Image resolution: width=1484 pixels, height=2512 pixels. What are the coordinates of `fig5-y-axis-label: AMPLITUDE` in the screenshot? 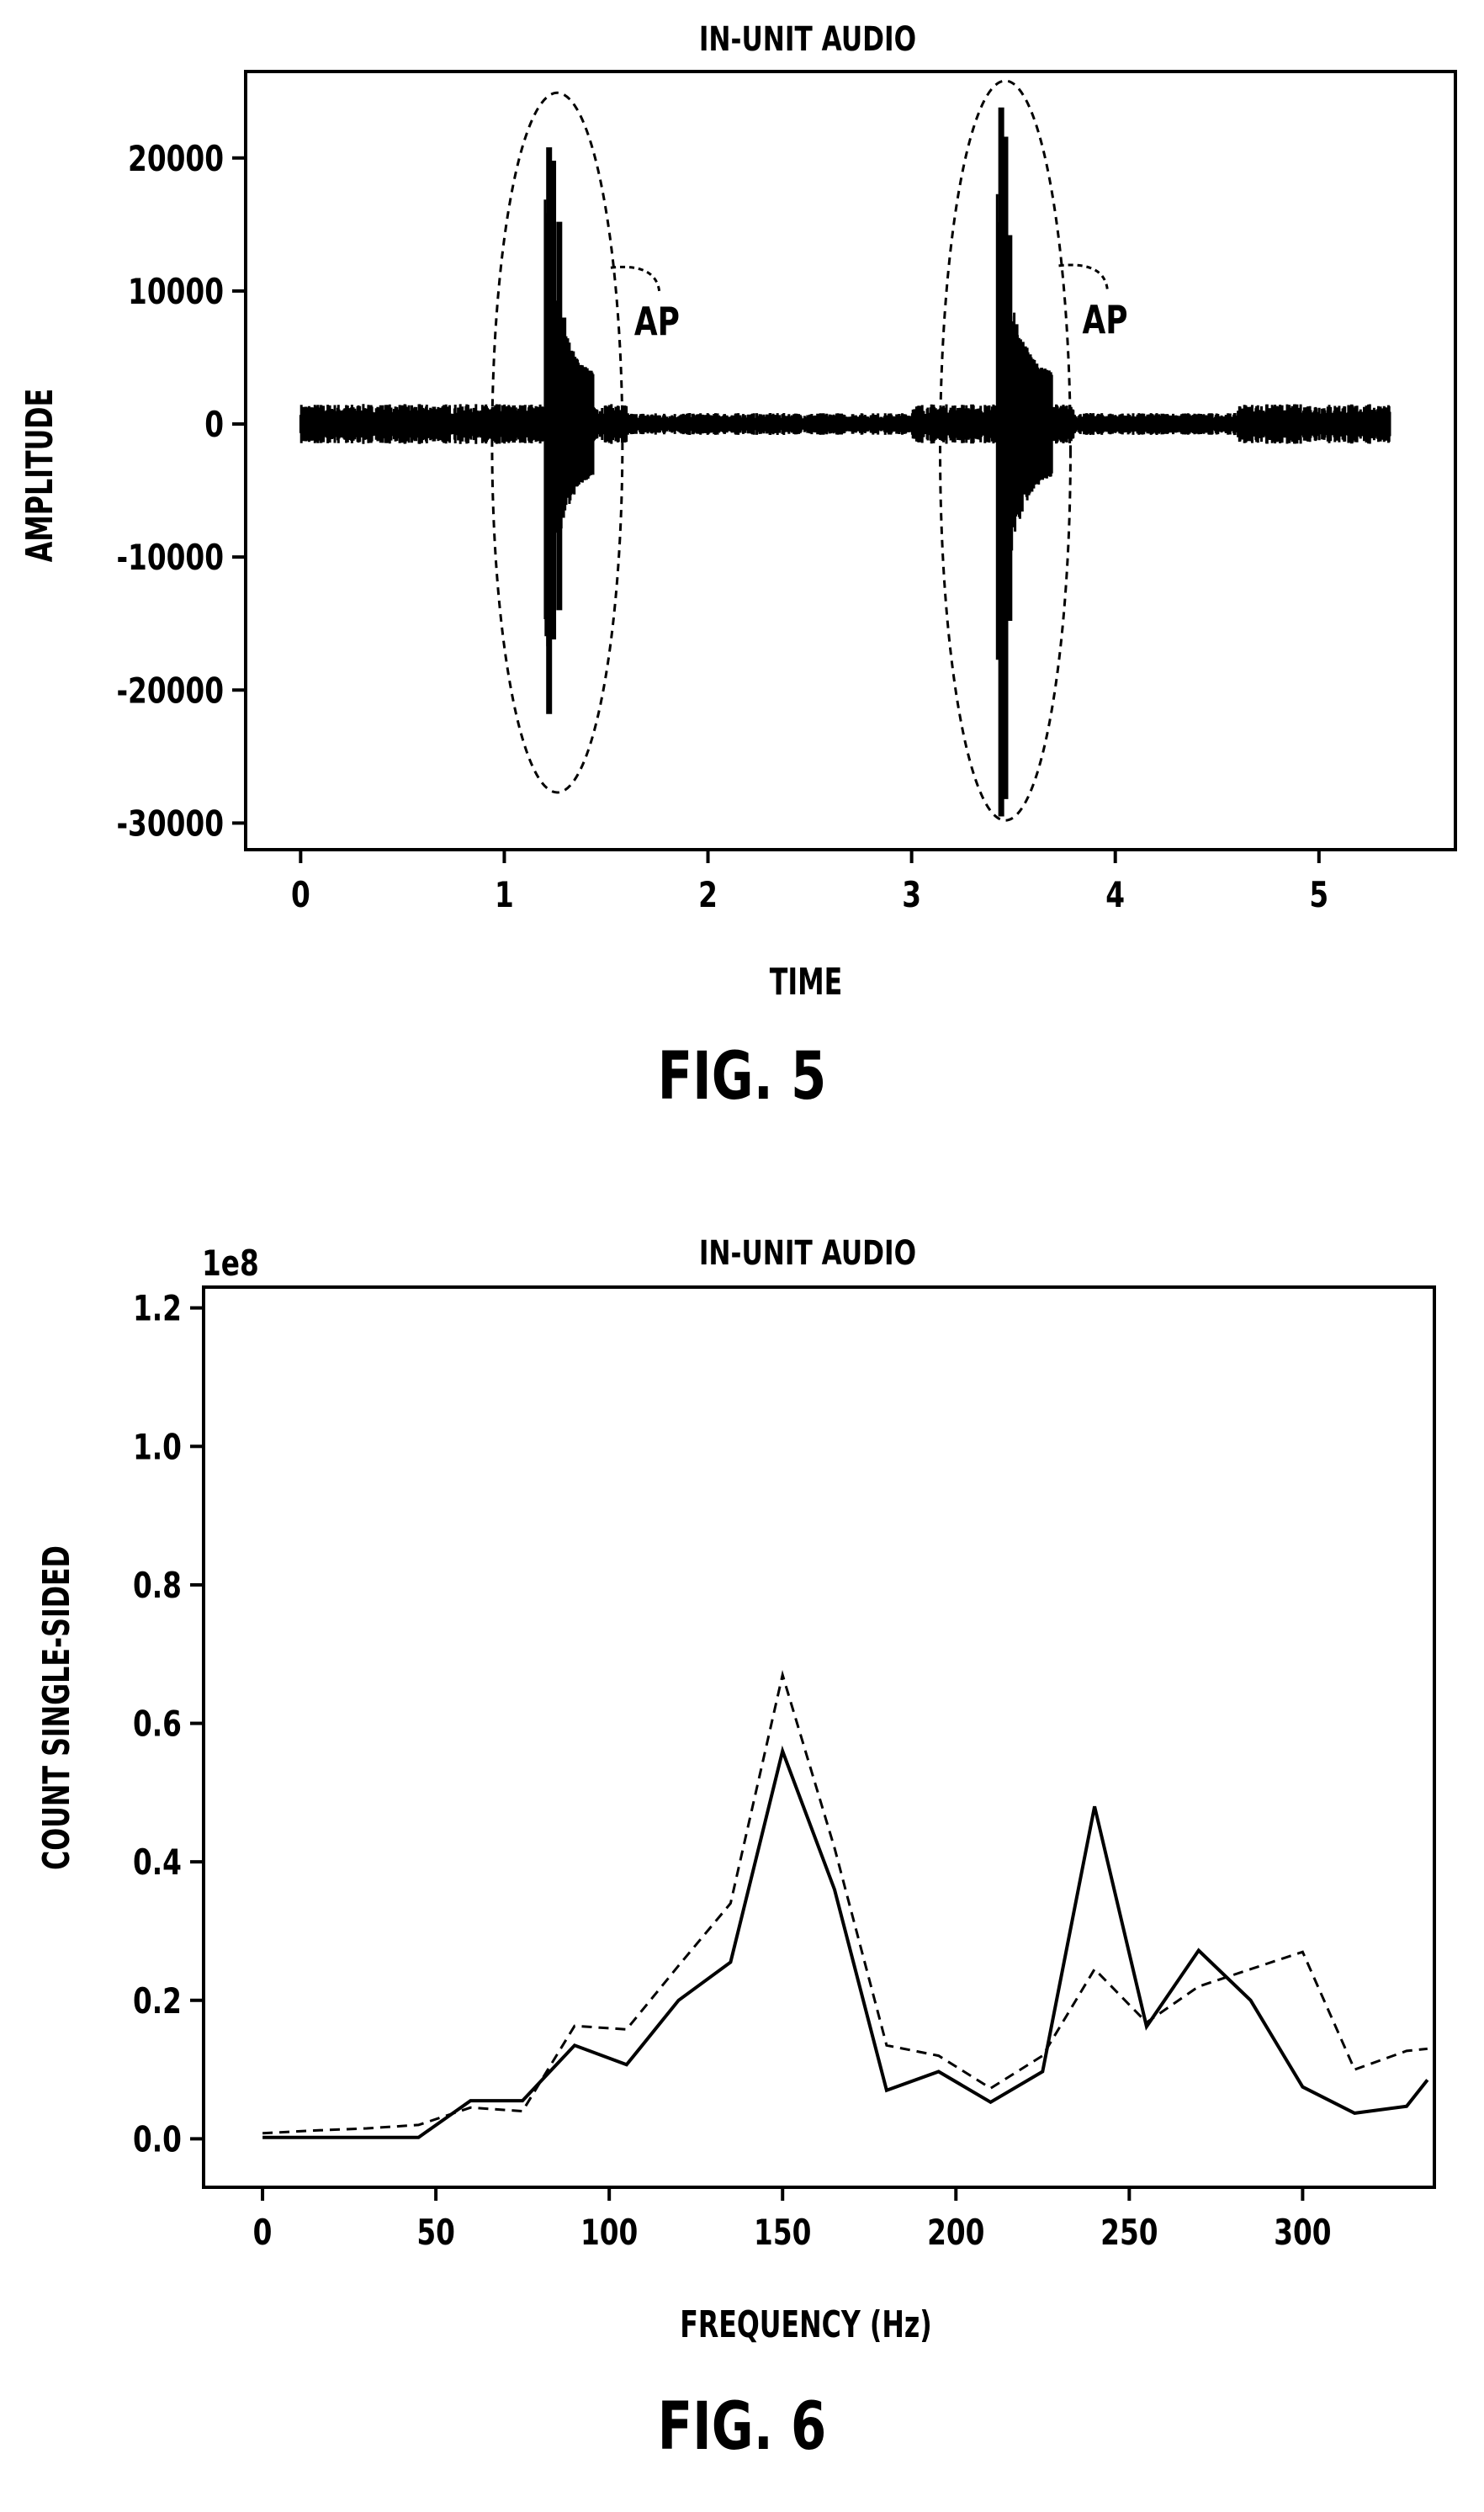 It's located at (40, 475).